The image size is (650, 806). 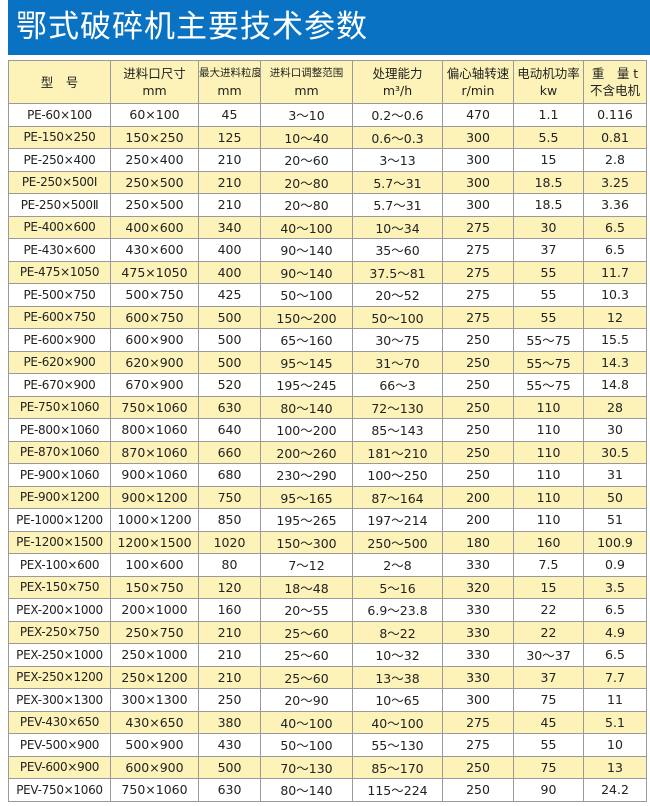 I want to click on cell-weight: 3.5, so click(x=615, y=587).